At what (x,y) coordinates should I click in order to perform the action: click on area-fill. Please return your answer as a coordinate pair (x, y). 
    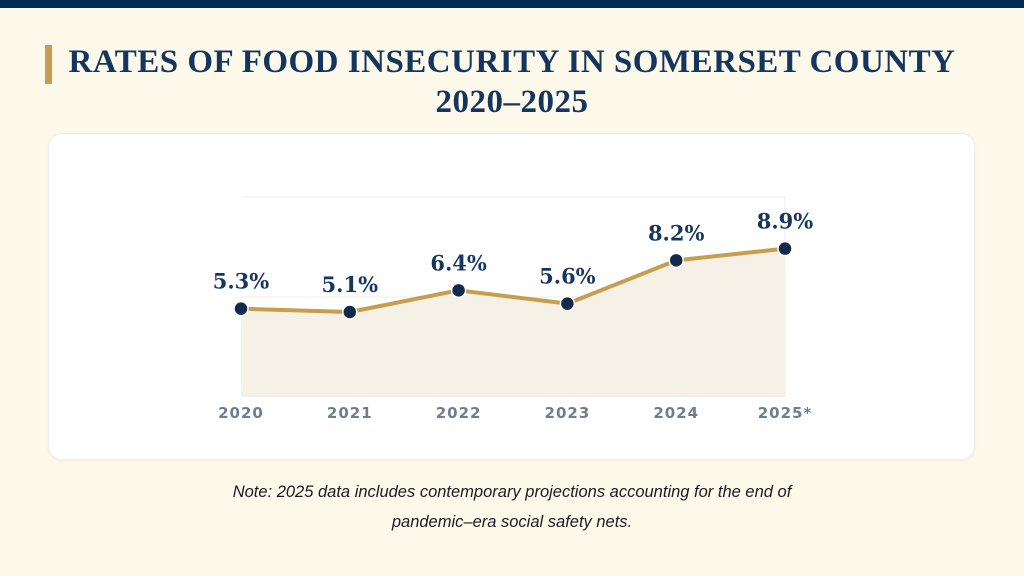
    Looking at the image, I should click on (513, 322).